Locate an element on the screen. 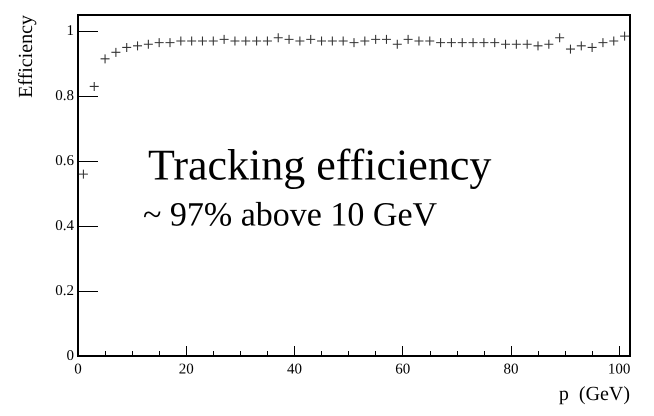 The image size is (654, 416). y-tick-label: 0.6 is located at coordinates (64, 161).